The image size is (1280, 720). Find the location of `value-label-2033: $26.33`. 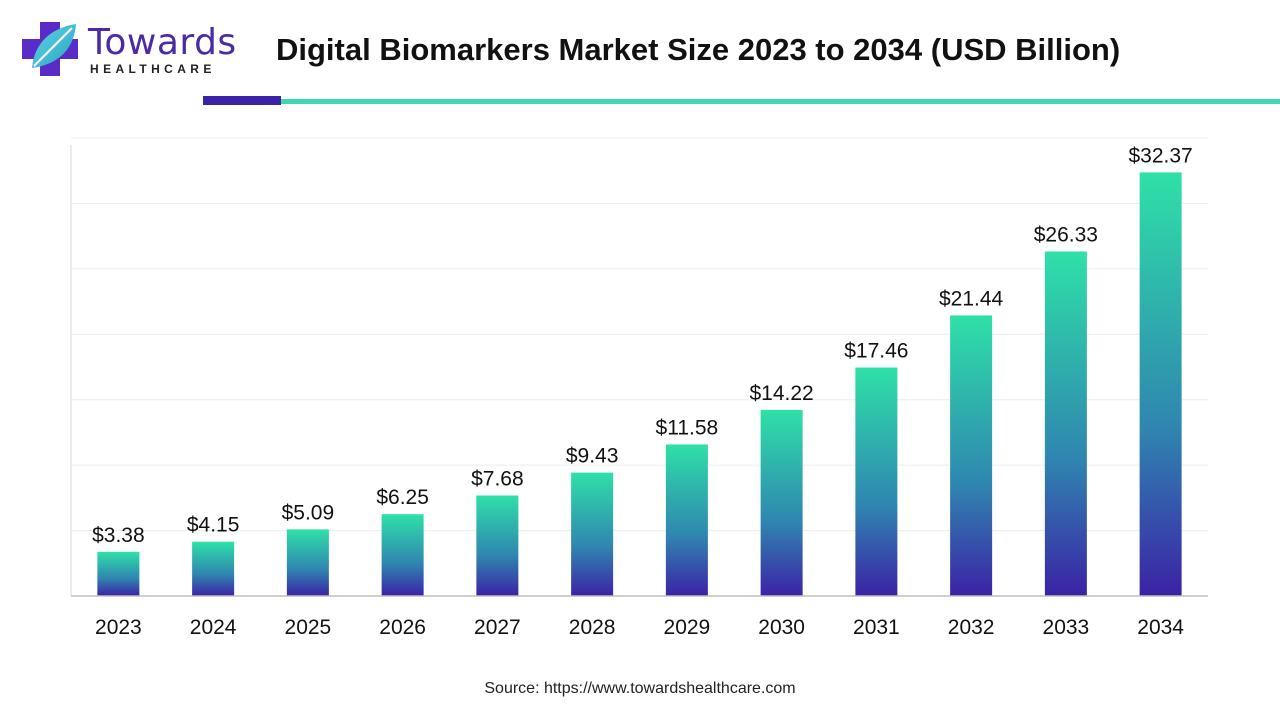

value-label-2033: $26.33 is located at coordinates (1066, 234).